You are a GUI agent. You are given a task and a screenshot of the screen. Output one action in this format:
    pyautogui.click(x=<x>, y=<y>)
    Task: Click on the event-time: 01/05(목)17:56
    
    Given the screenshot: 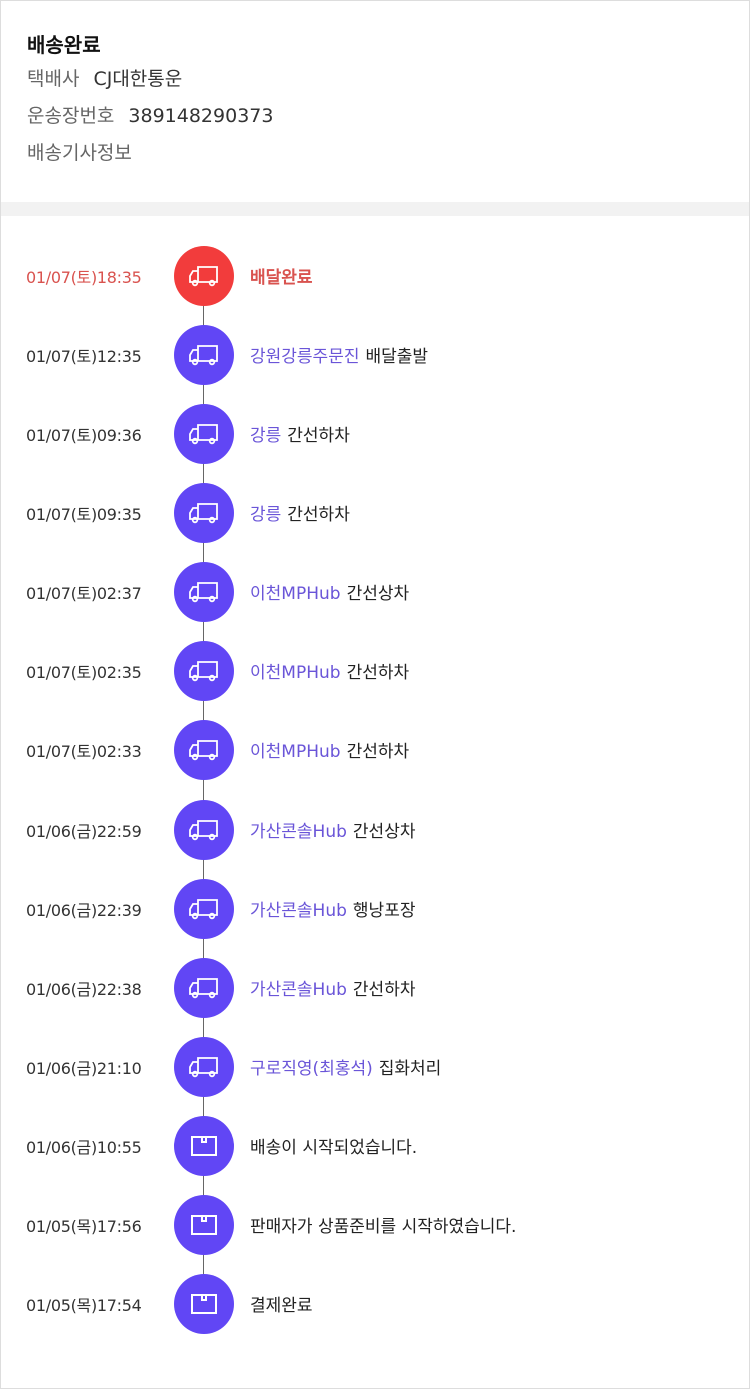 What is the action you would take?
    pyautogui.click(x=84, y=1226)
    